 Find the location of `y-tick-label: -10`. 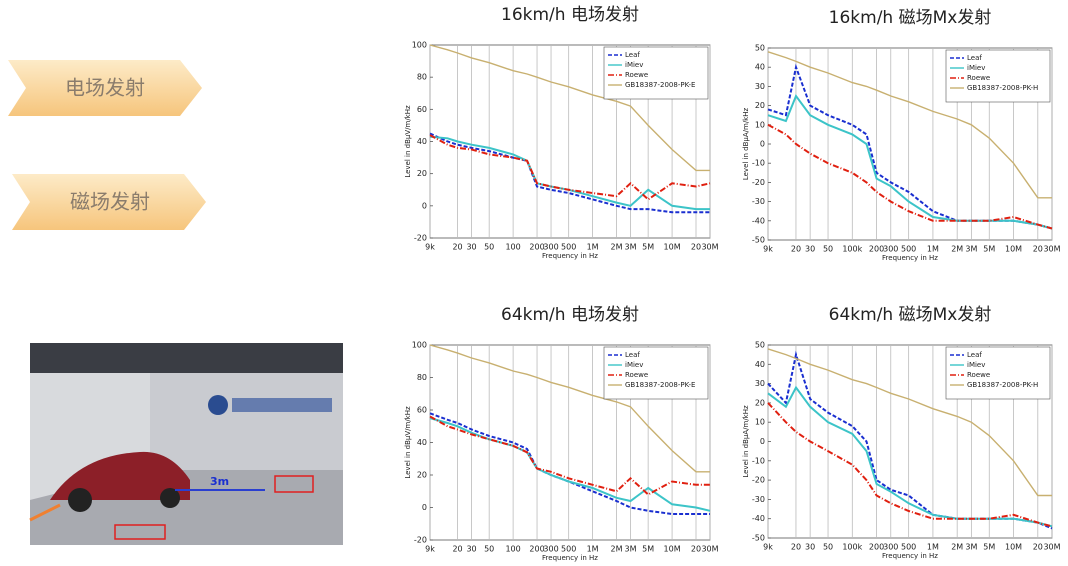

y-tick-label: -10 is located at coordinates (758, 163).